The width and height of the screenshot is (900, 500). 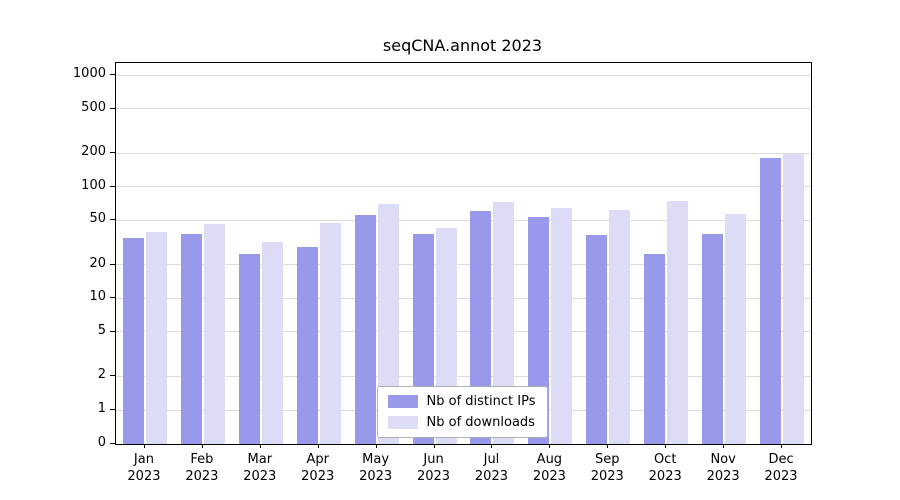 What do you see at coordinates (144, 468) in the screenshot?
I see `x-tick-label: Jan 2023` at bounding box center [144, 468].